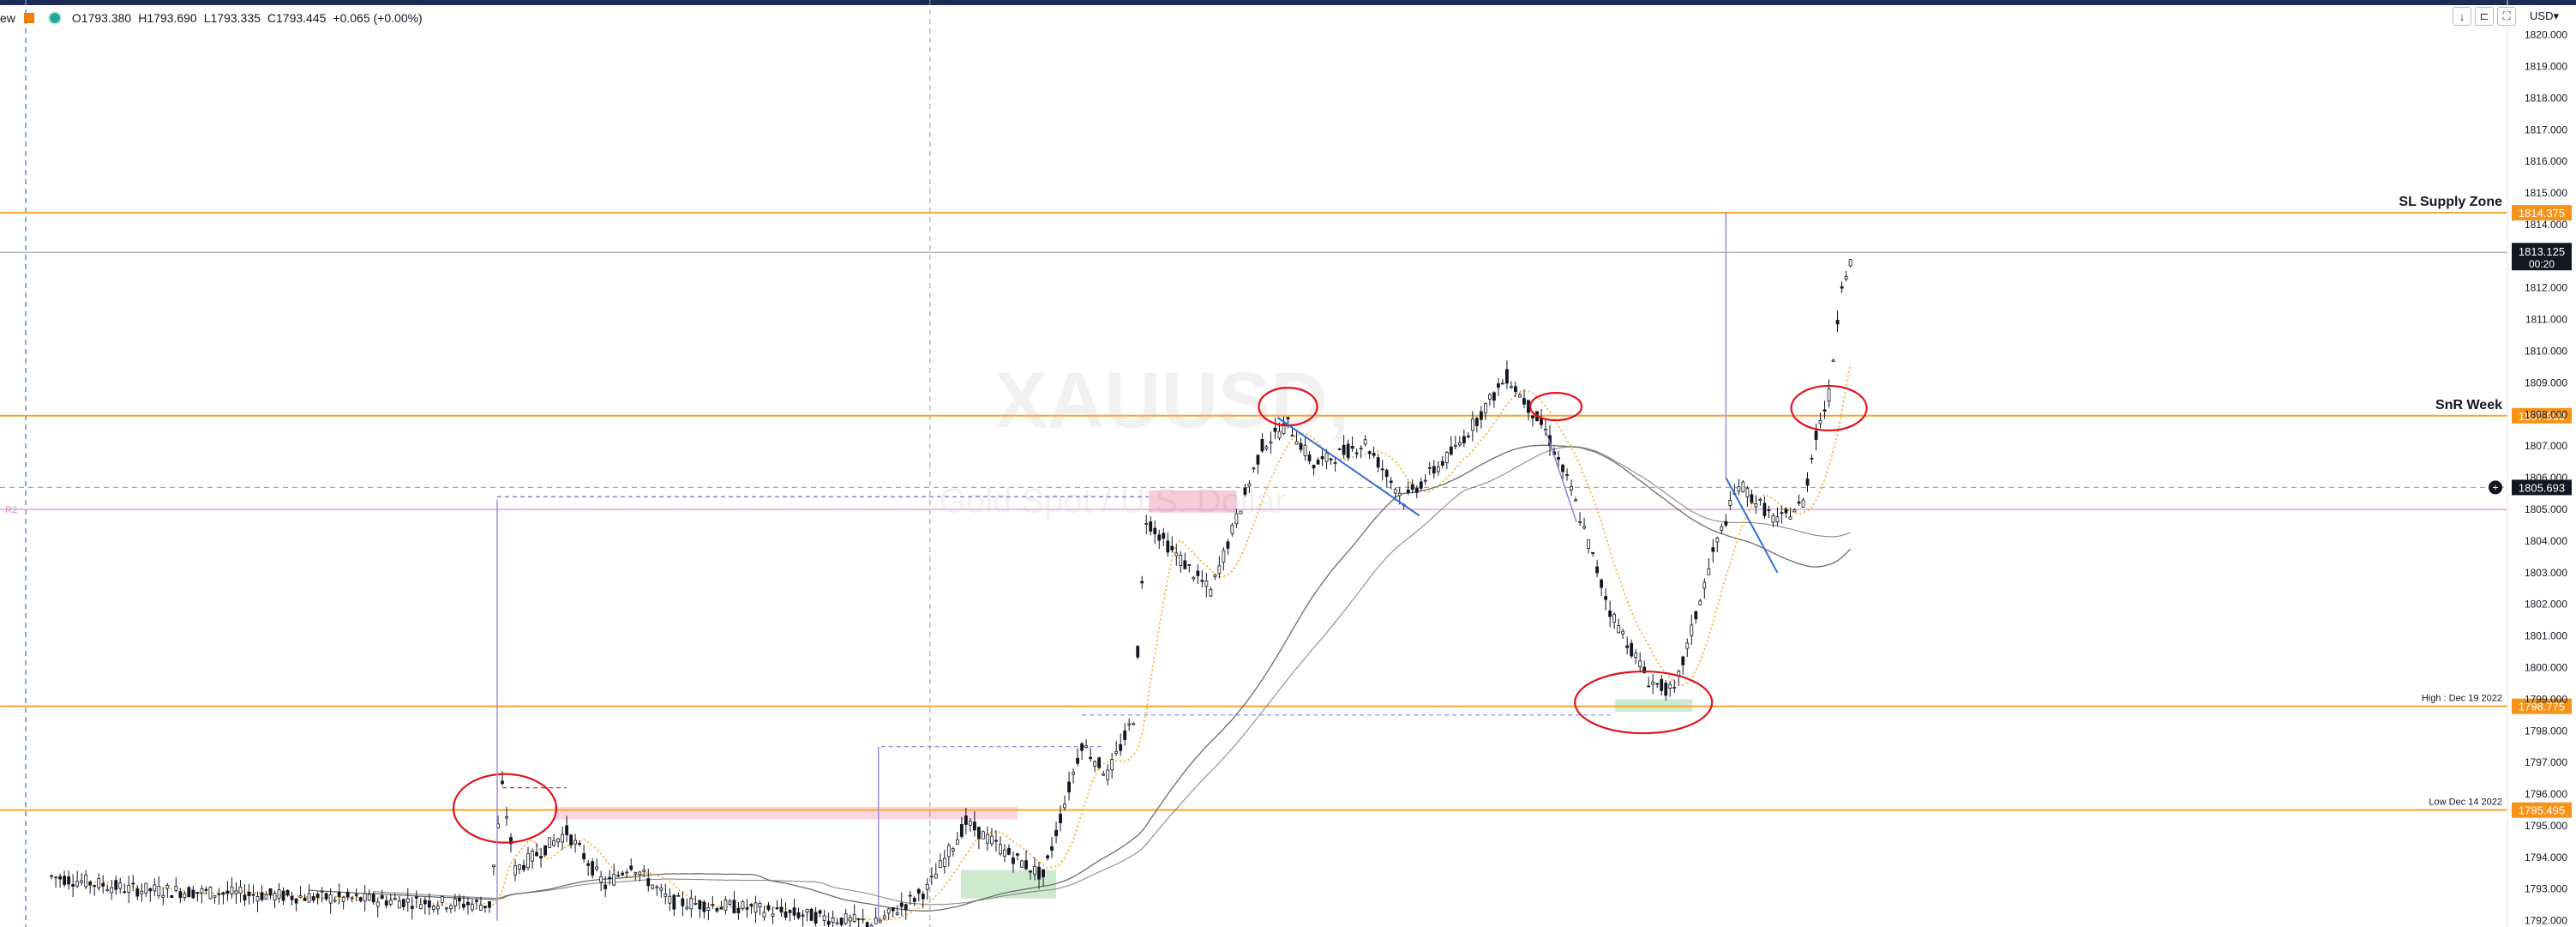  I want to click on y-tick-label: 1804.000, so click(2546, 541).